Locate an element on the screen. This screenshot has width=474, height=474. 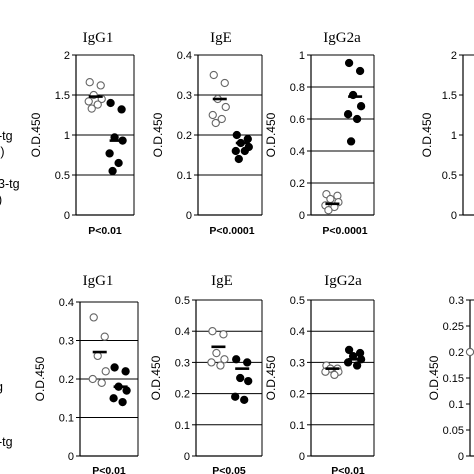
side-label: -tg is located at coordinates (6, 442).